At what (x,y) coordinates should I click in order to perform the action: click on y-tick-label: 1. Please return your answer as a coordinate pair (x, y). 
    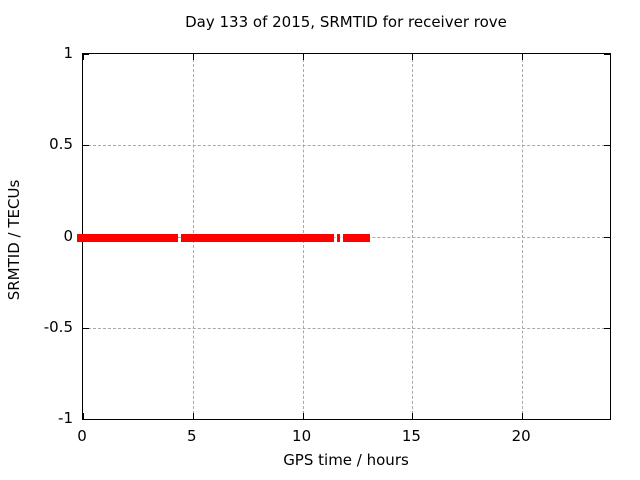
    Looking at the image, I should click on (68, 53).